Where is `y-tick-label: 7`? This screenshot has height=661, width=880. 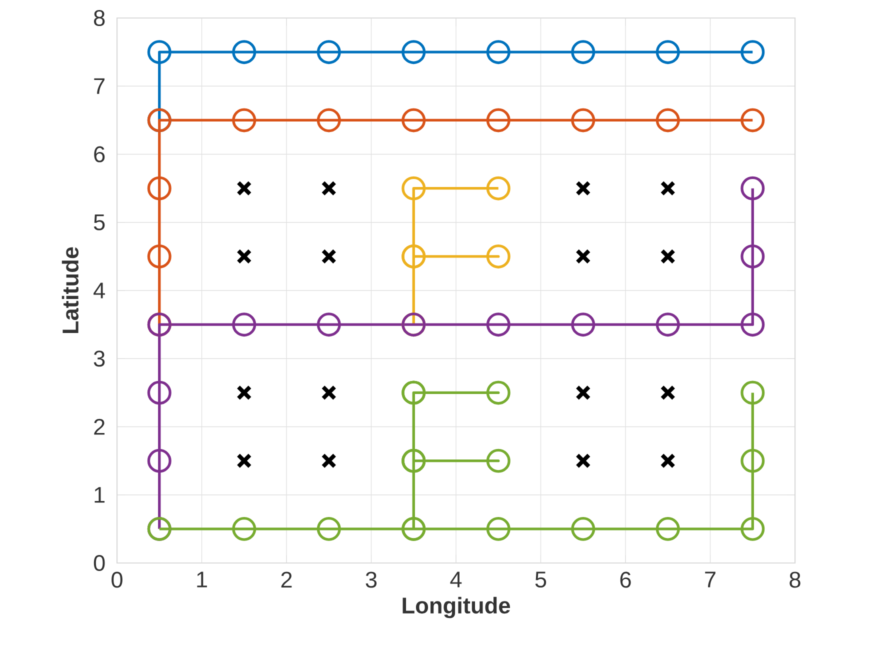 y-tick-label: 7 is located at coordinates (99, 86).